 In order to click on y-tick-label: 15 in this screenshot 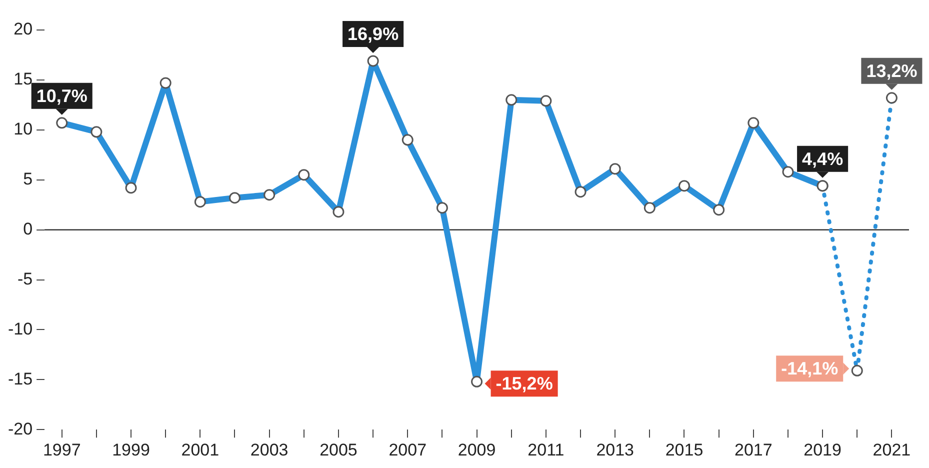, I will do `click(23, 79)`.